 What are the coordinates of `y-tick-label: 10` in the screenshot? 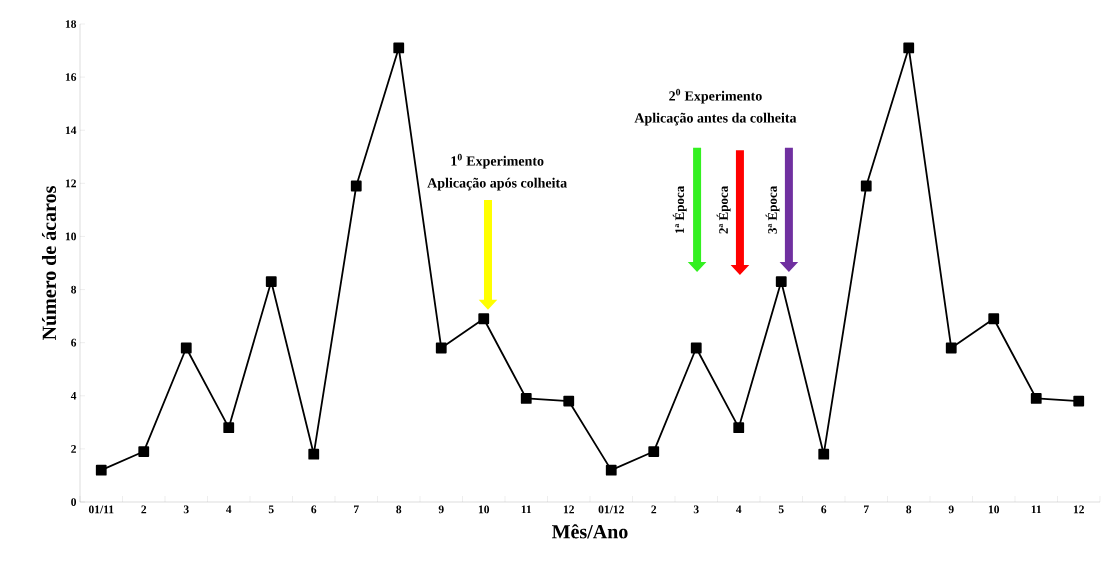 It's located at (71, 236).